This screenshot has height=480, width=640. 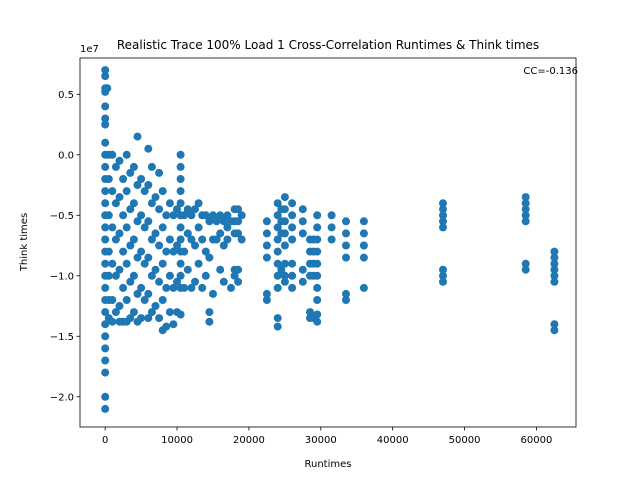 What do you see at coordinates (24, 242) in the screenshot?
I see `y-axis-label: Think times` at bounding box center [24, 242].